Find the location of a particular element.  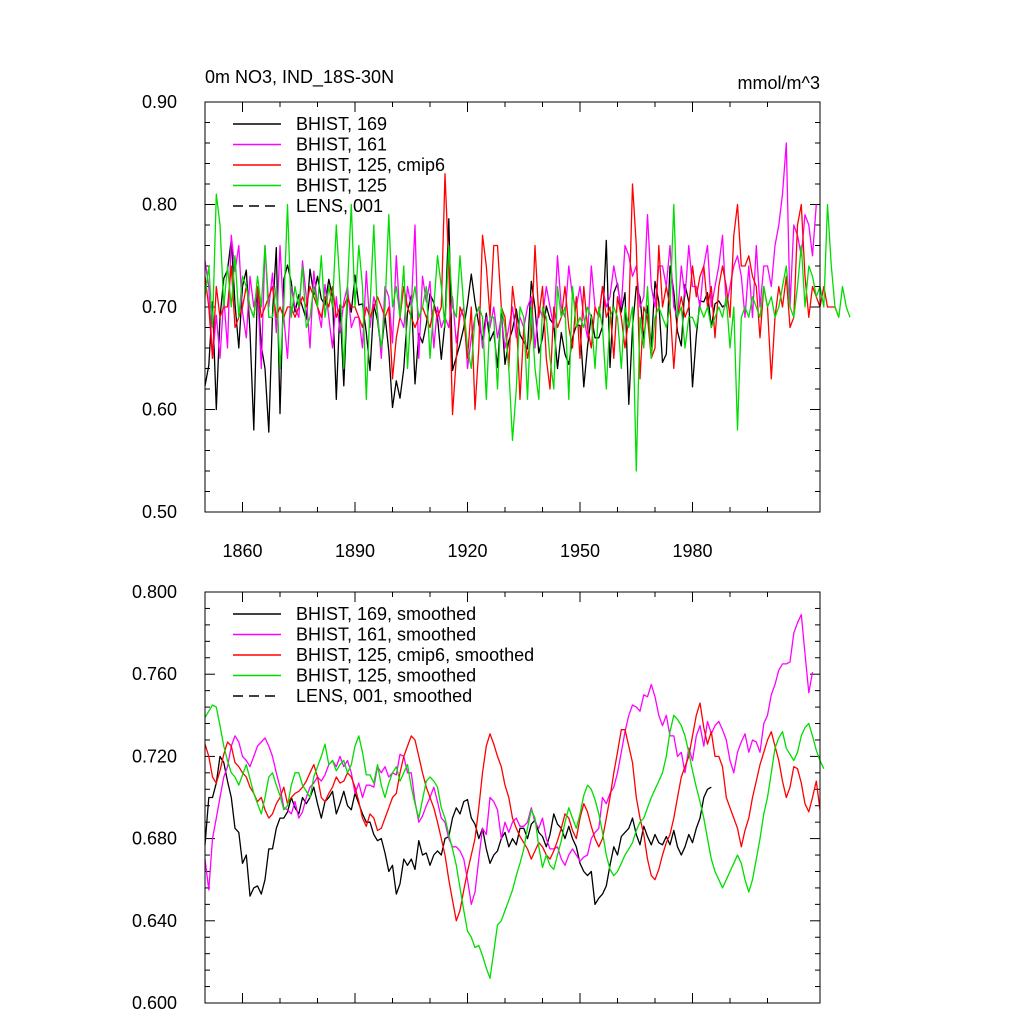

x-tick-label: 1980 is located at coordinates (692, 551).